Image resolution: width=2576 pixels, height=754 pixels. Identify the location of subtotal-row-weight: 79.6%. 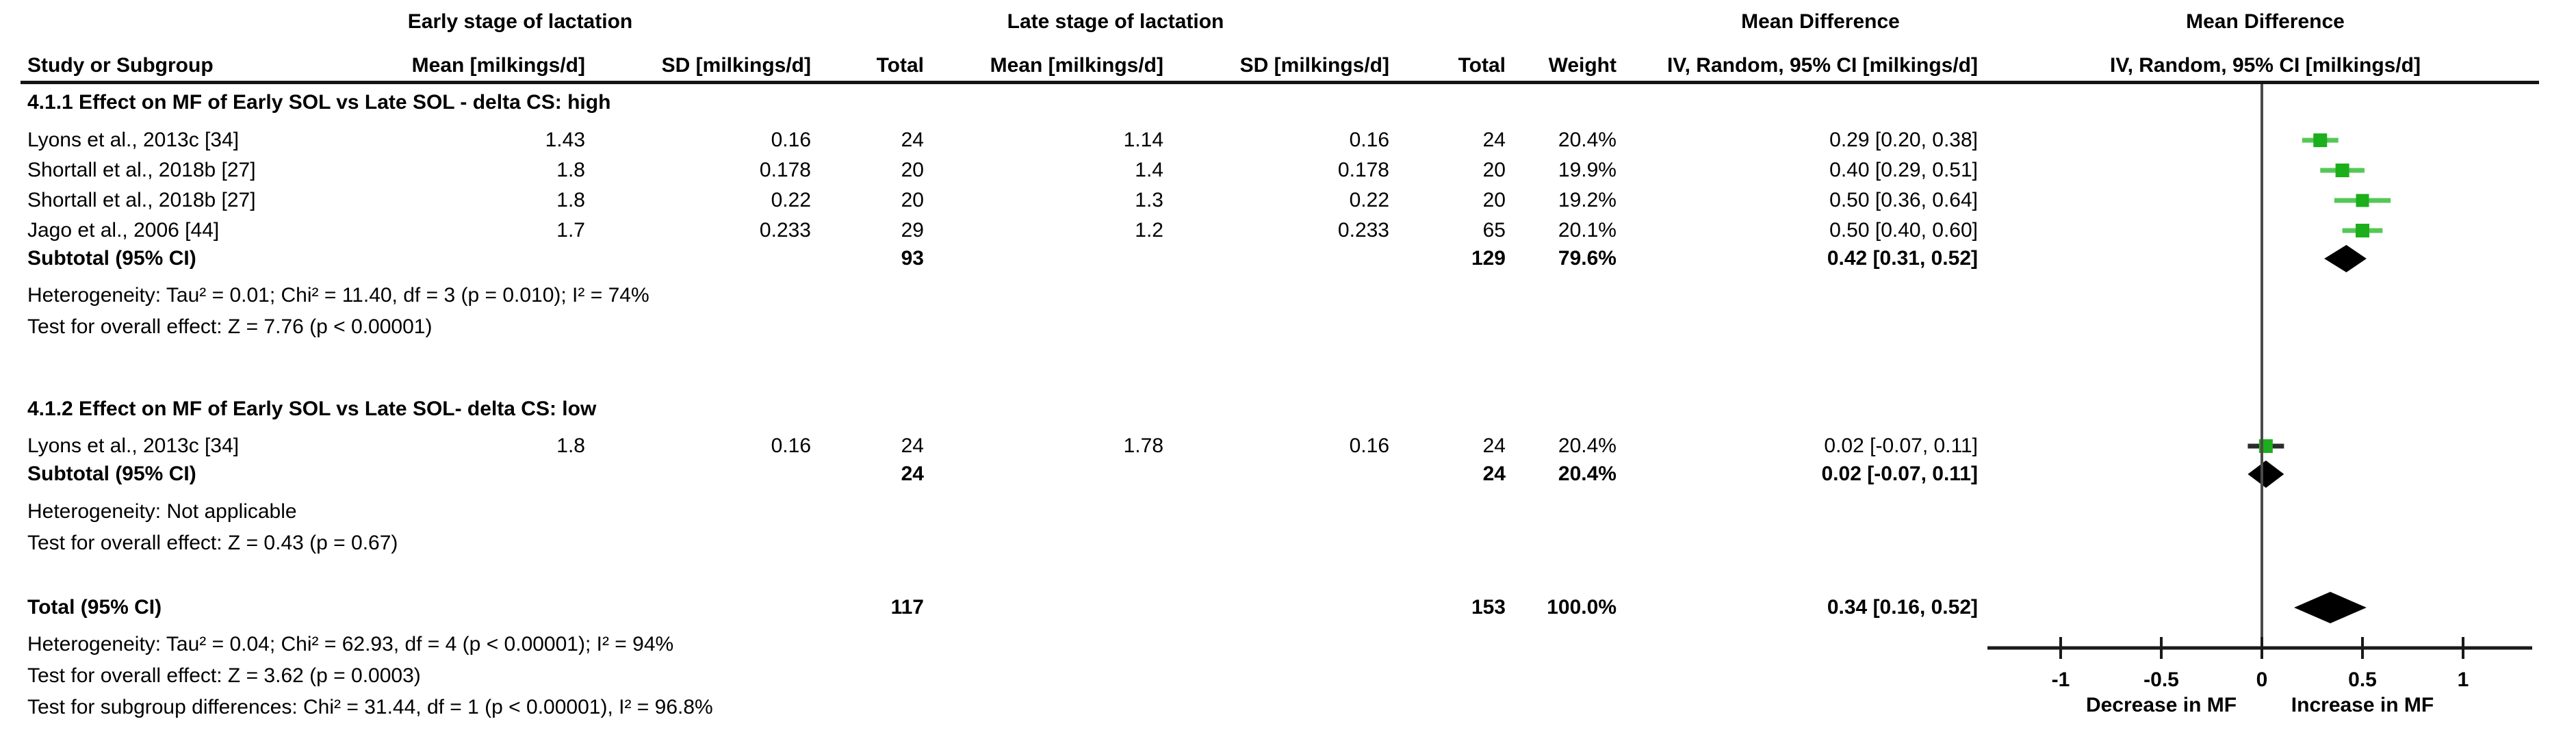
(1587, 258).